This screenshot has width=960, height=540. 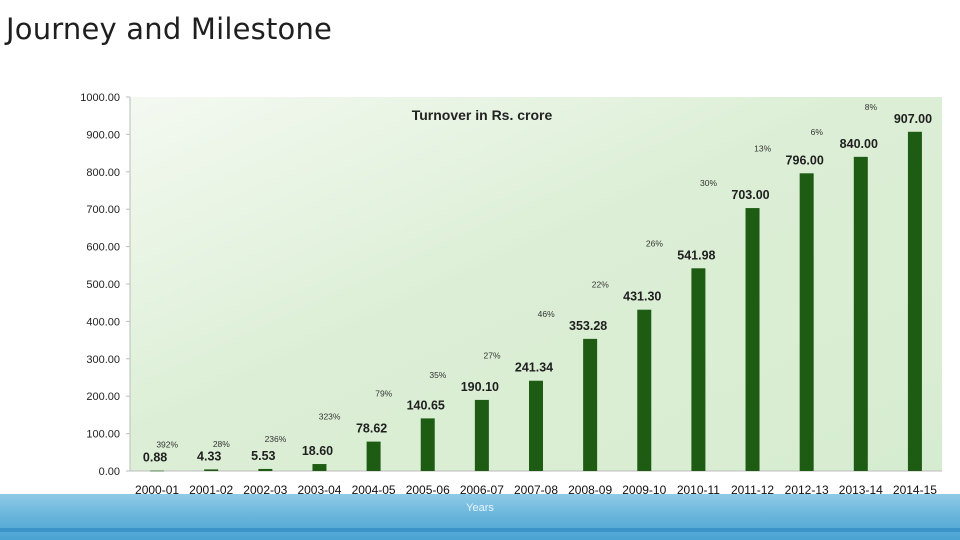 I want to click on growth-label: 30%, so click(x=708, y=183).